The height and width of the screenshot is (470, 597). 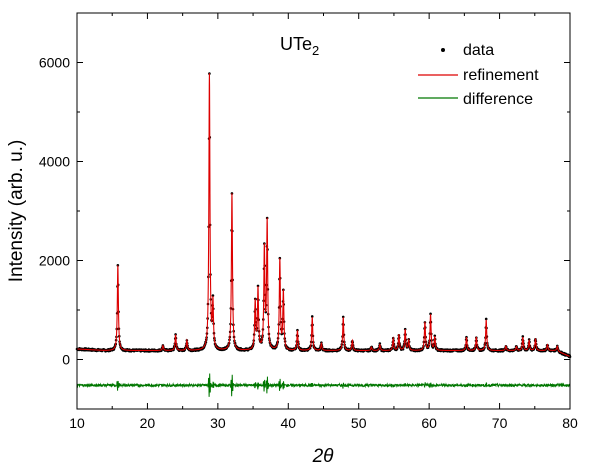 I want to click on chart-annotation: UTe2, so click(x=299, y=46).